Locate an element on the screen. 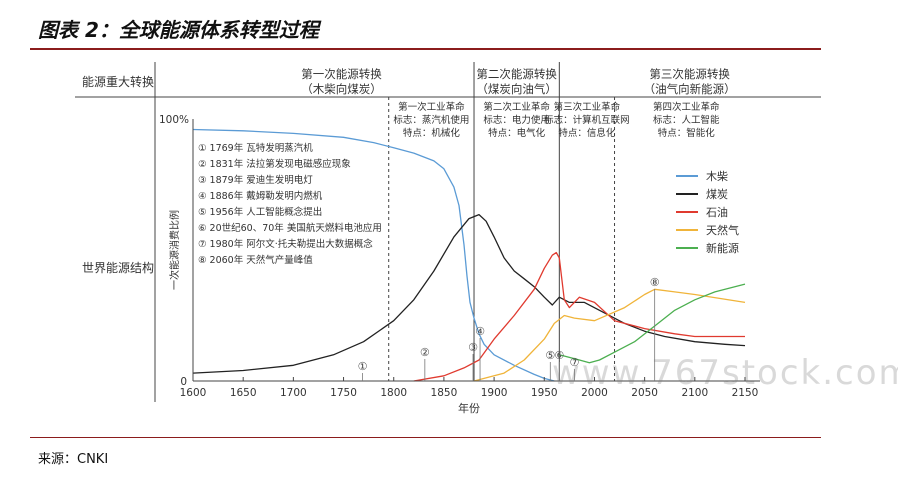 This screenshot has height=484, width=898. revolution-1-name: 第一次工业革命 is located at coordinates (431, 107).